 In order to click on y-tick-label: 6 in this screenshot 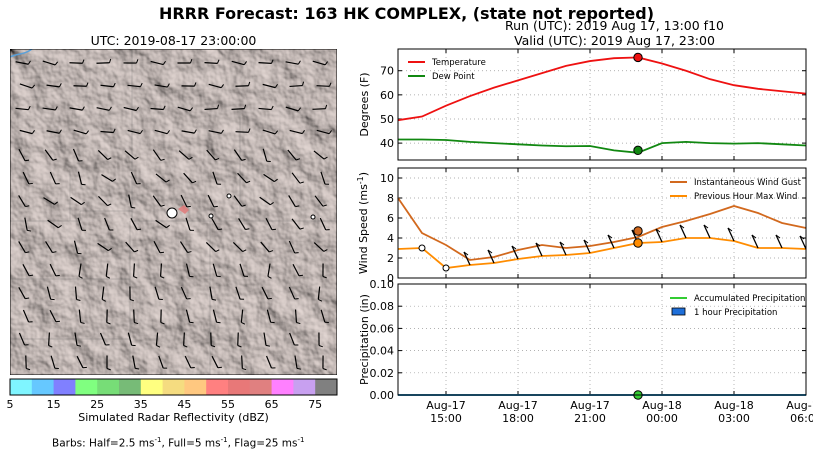, I will do `click(390, 218)`.